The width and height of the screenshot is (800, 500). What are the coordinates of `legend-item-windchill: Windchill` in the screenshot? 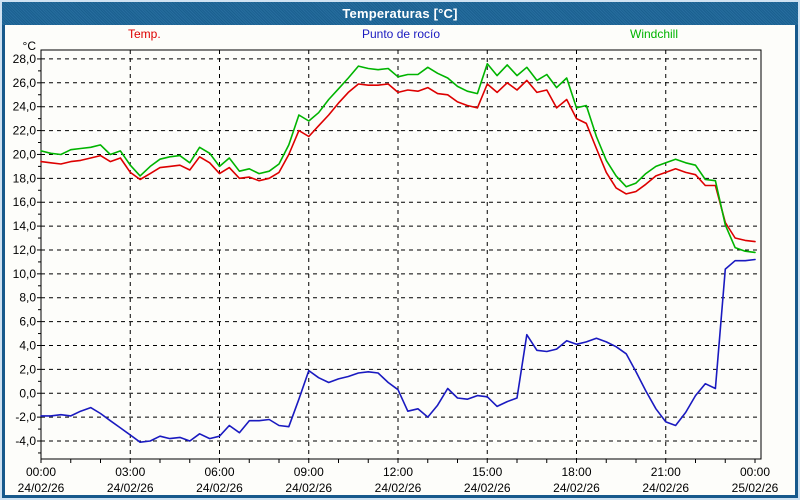 It's located at (654, 34).